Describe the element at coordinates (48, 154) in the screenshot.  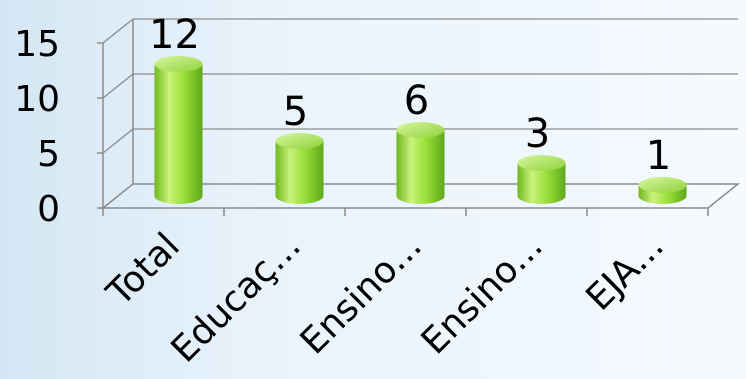
I see `y-tick-label: 5` at that location.